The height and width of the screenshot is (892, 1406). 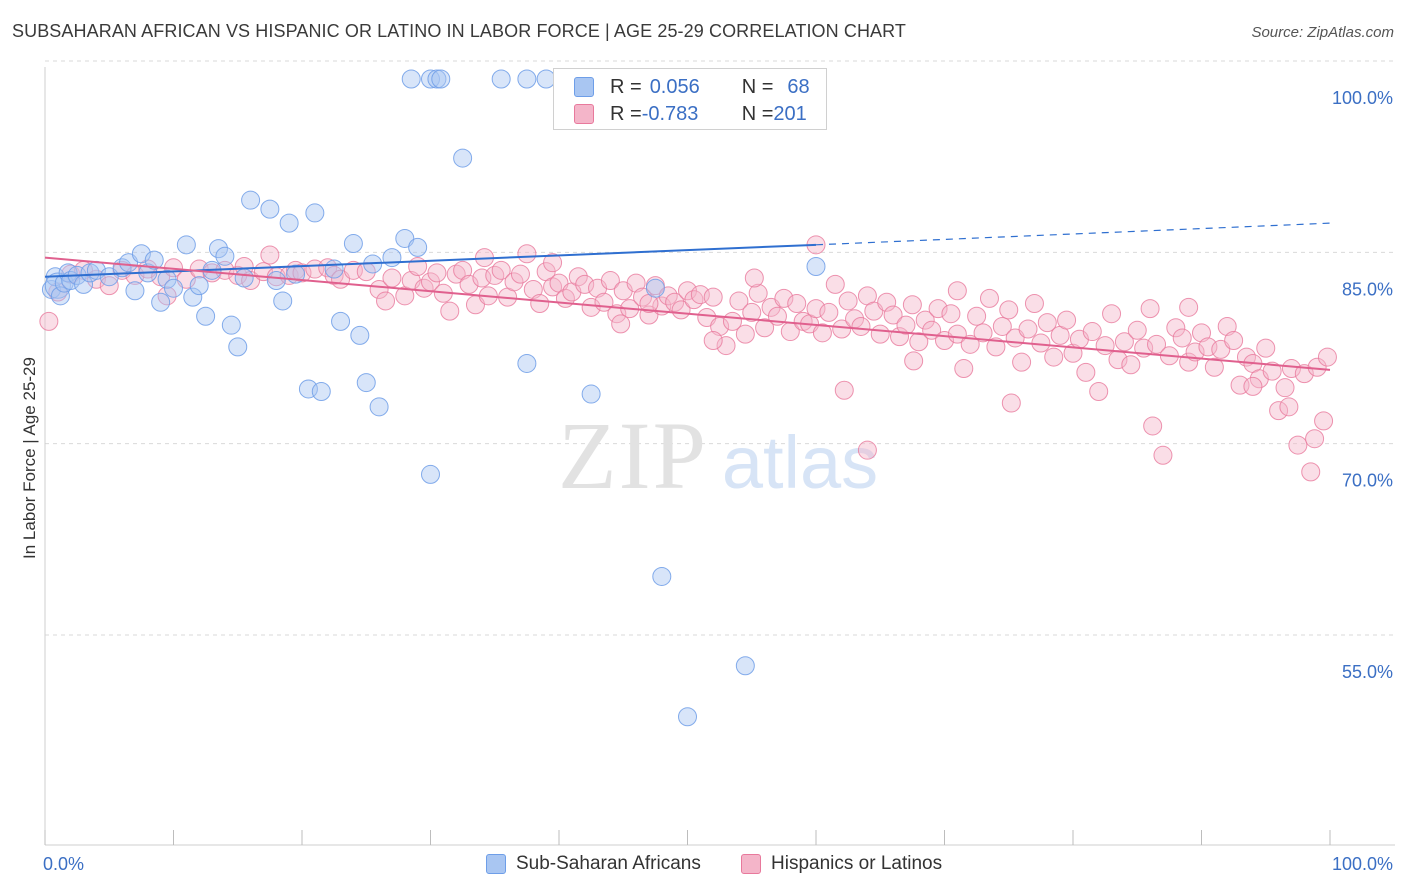 I want to click on y-tick-label: 100.0%, so click(x=1362, y=98).